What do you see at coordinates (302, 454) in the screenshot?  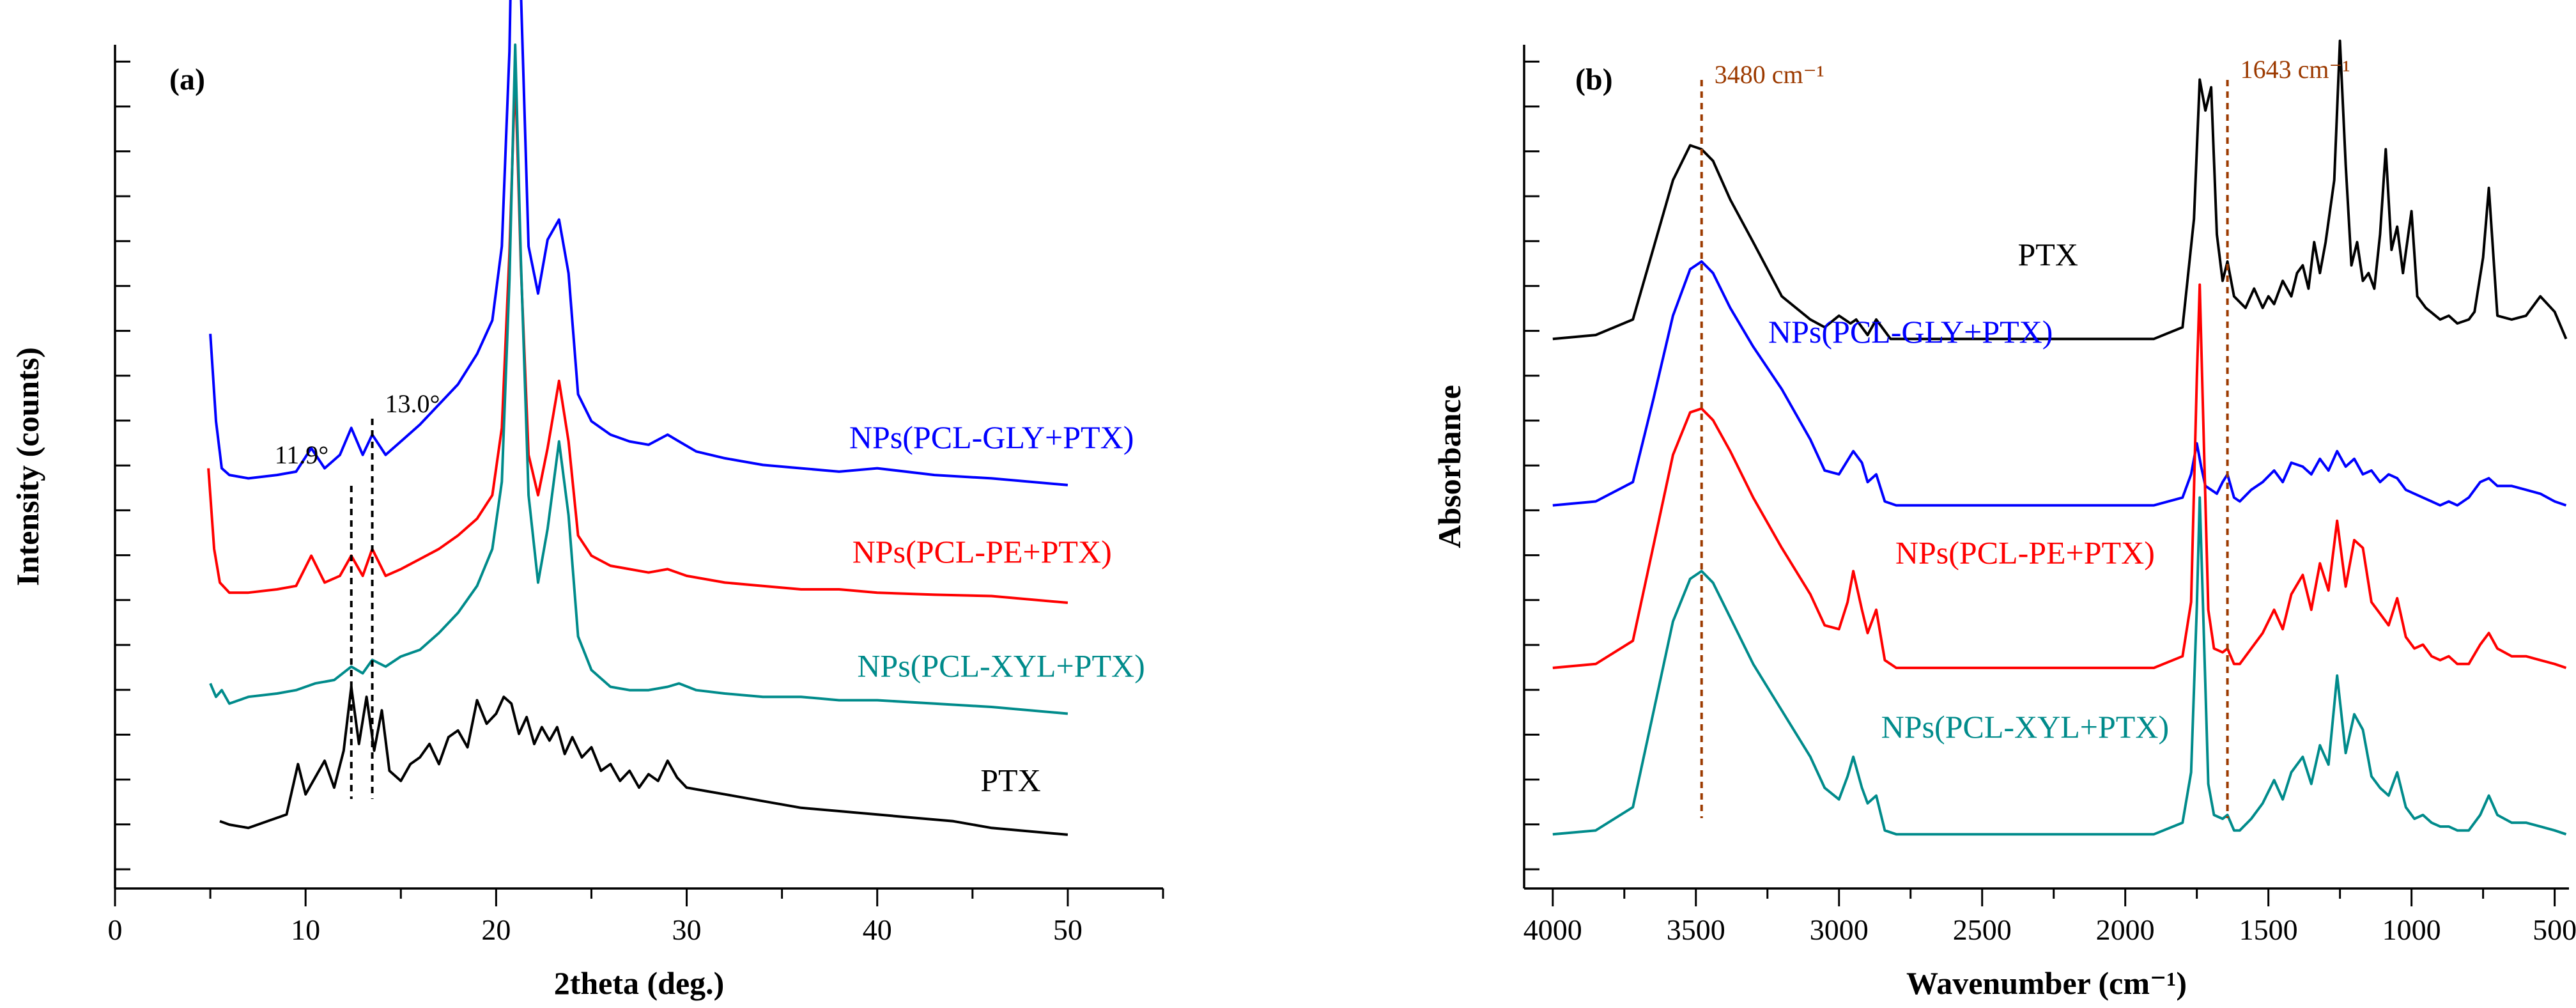 I see `annotation-label: 11.9°` at bounding box center [302, 454].